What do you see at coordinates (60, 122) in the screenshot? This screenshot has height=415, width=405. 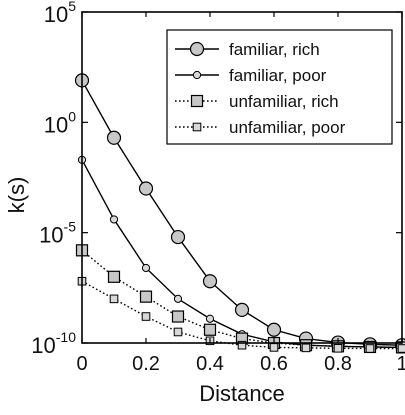 I see `y-tick-label: 10⁰` at bounding box center [60, 122].